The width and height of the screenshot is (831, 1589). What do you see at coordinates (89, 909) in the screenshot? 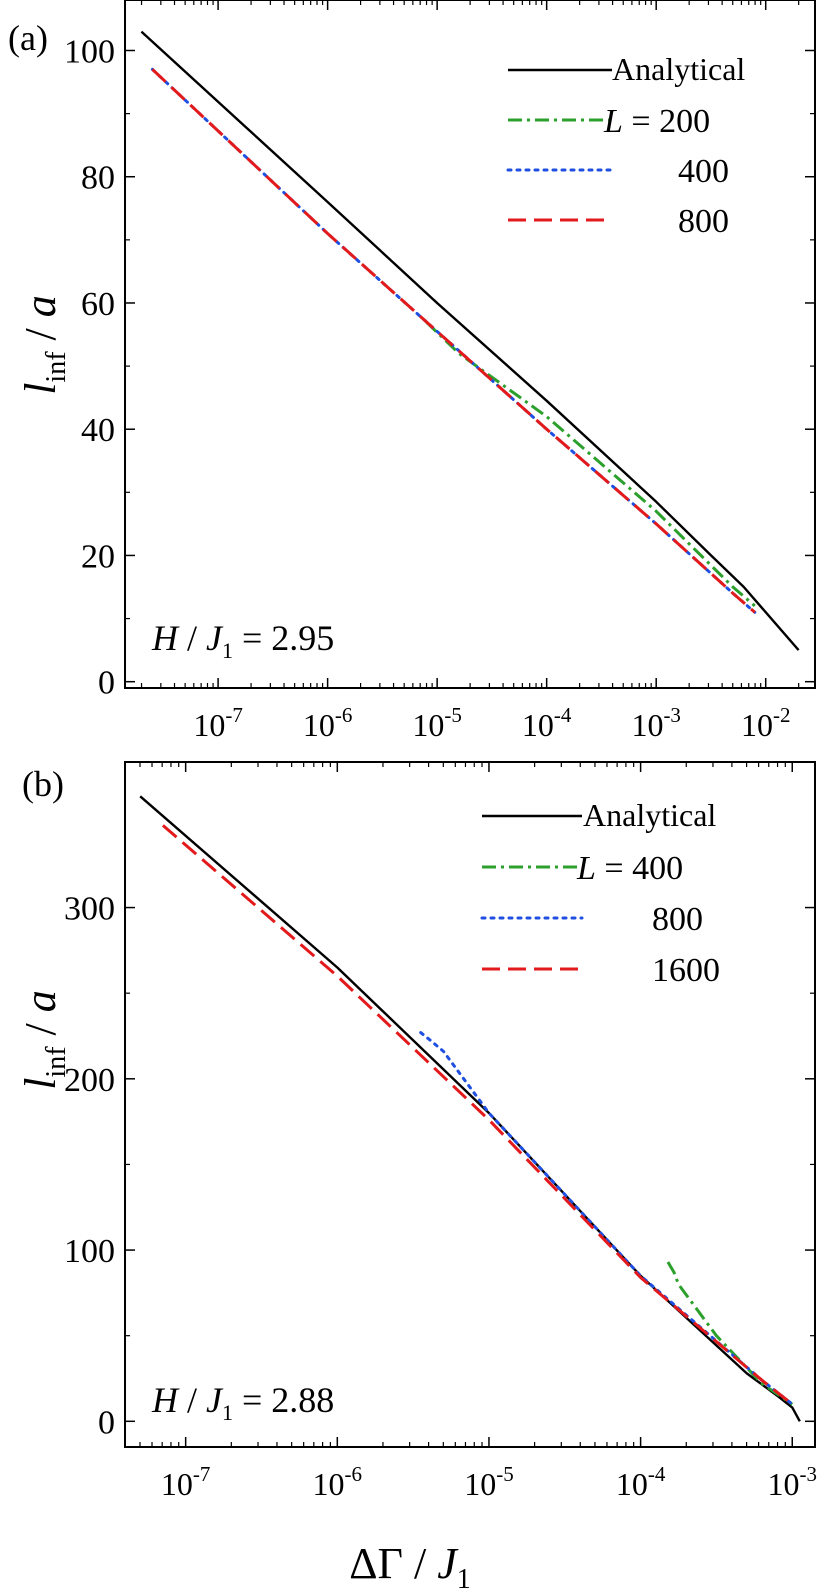
I see `y-tick-label: 300` at bounding box center [89, 909].